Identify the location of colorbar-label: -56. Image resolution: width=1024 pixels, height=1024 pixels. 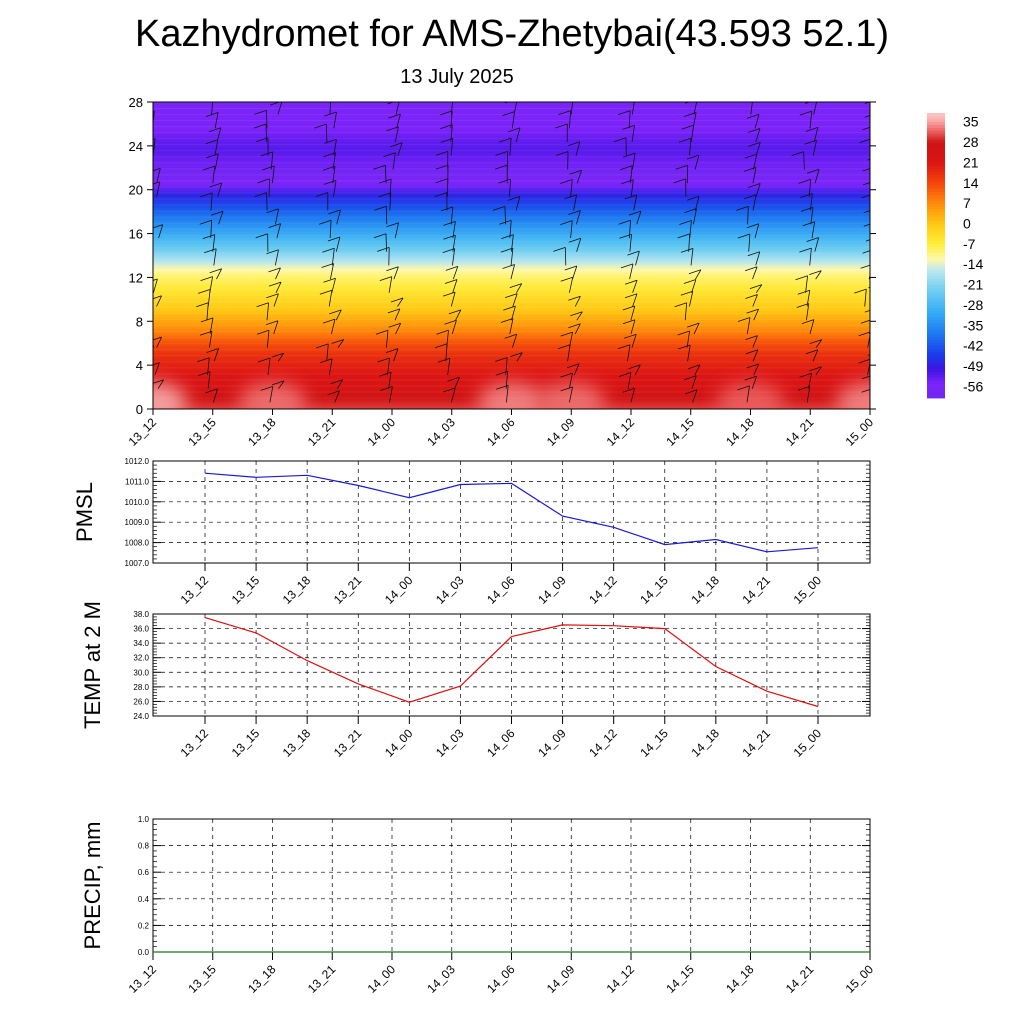
(973, 386).